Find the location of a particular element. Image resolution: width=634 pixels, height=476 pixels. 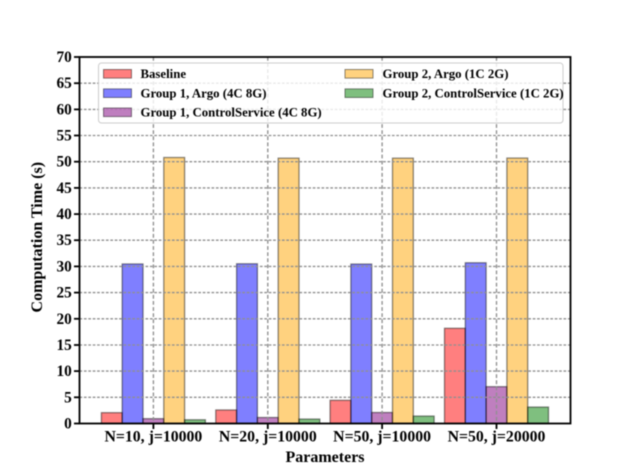

svg-text: 0 is located at coordinates (68, 424).